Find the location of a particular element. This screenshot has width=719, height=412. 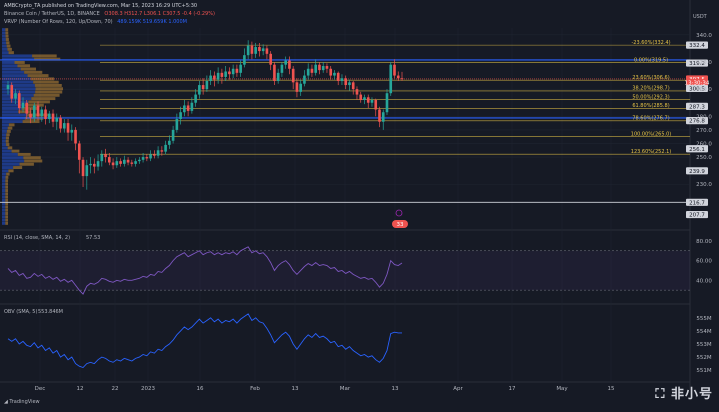

price-axis-tick: 250.0 is located at coordinates (704, 158).